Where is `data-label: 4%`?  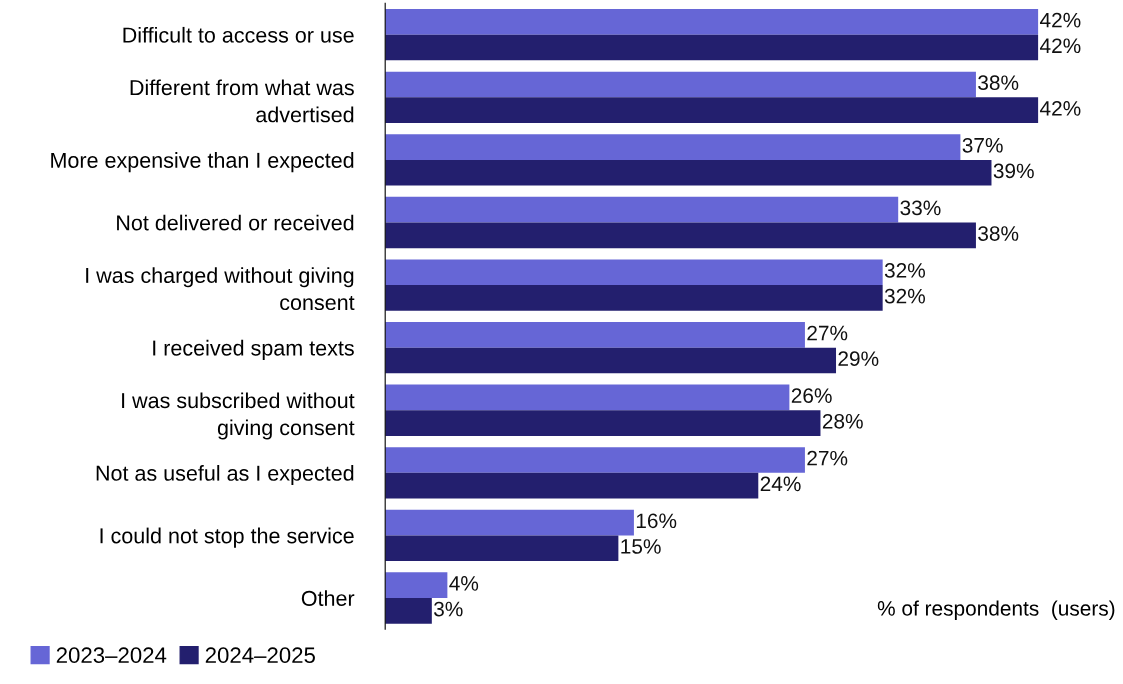 data-label: 4% is located at coordinates (464, 583).